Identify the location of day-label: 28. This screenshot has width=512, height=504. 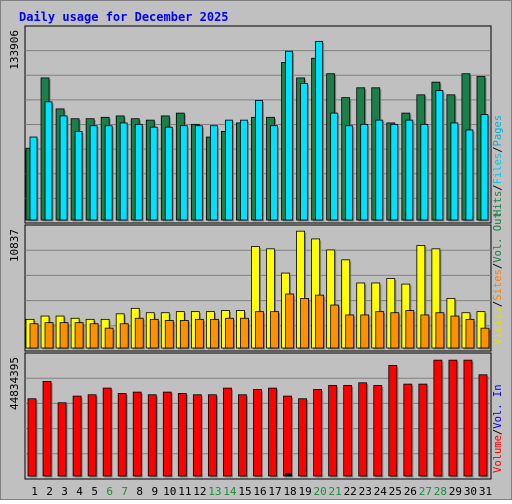
(440, 491).